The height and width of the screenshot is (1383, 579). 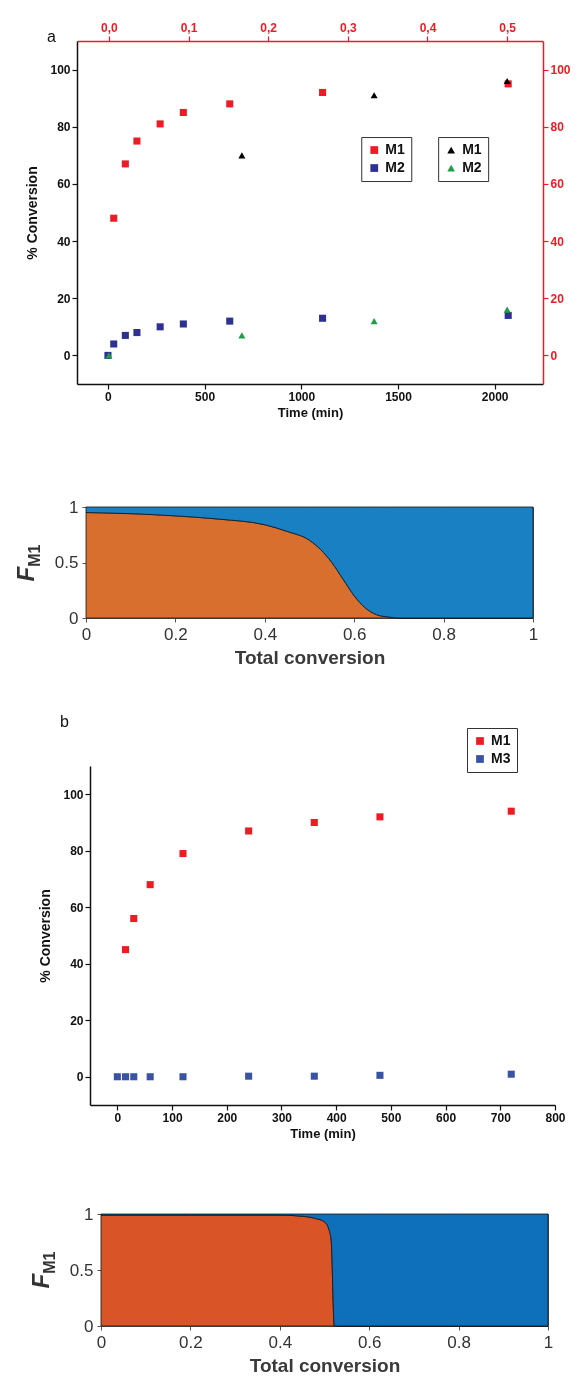 I want to click on y2-tick-label: 40, so click(x=557, y=241).